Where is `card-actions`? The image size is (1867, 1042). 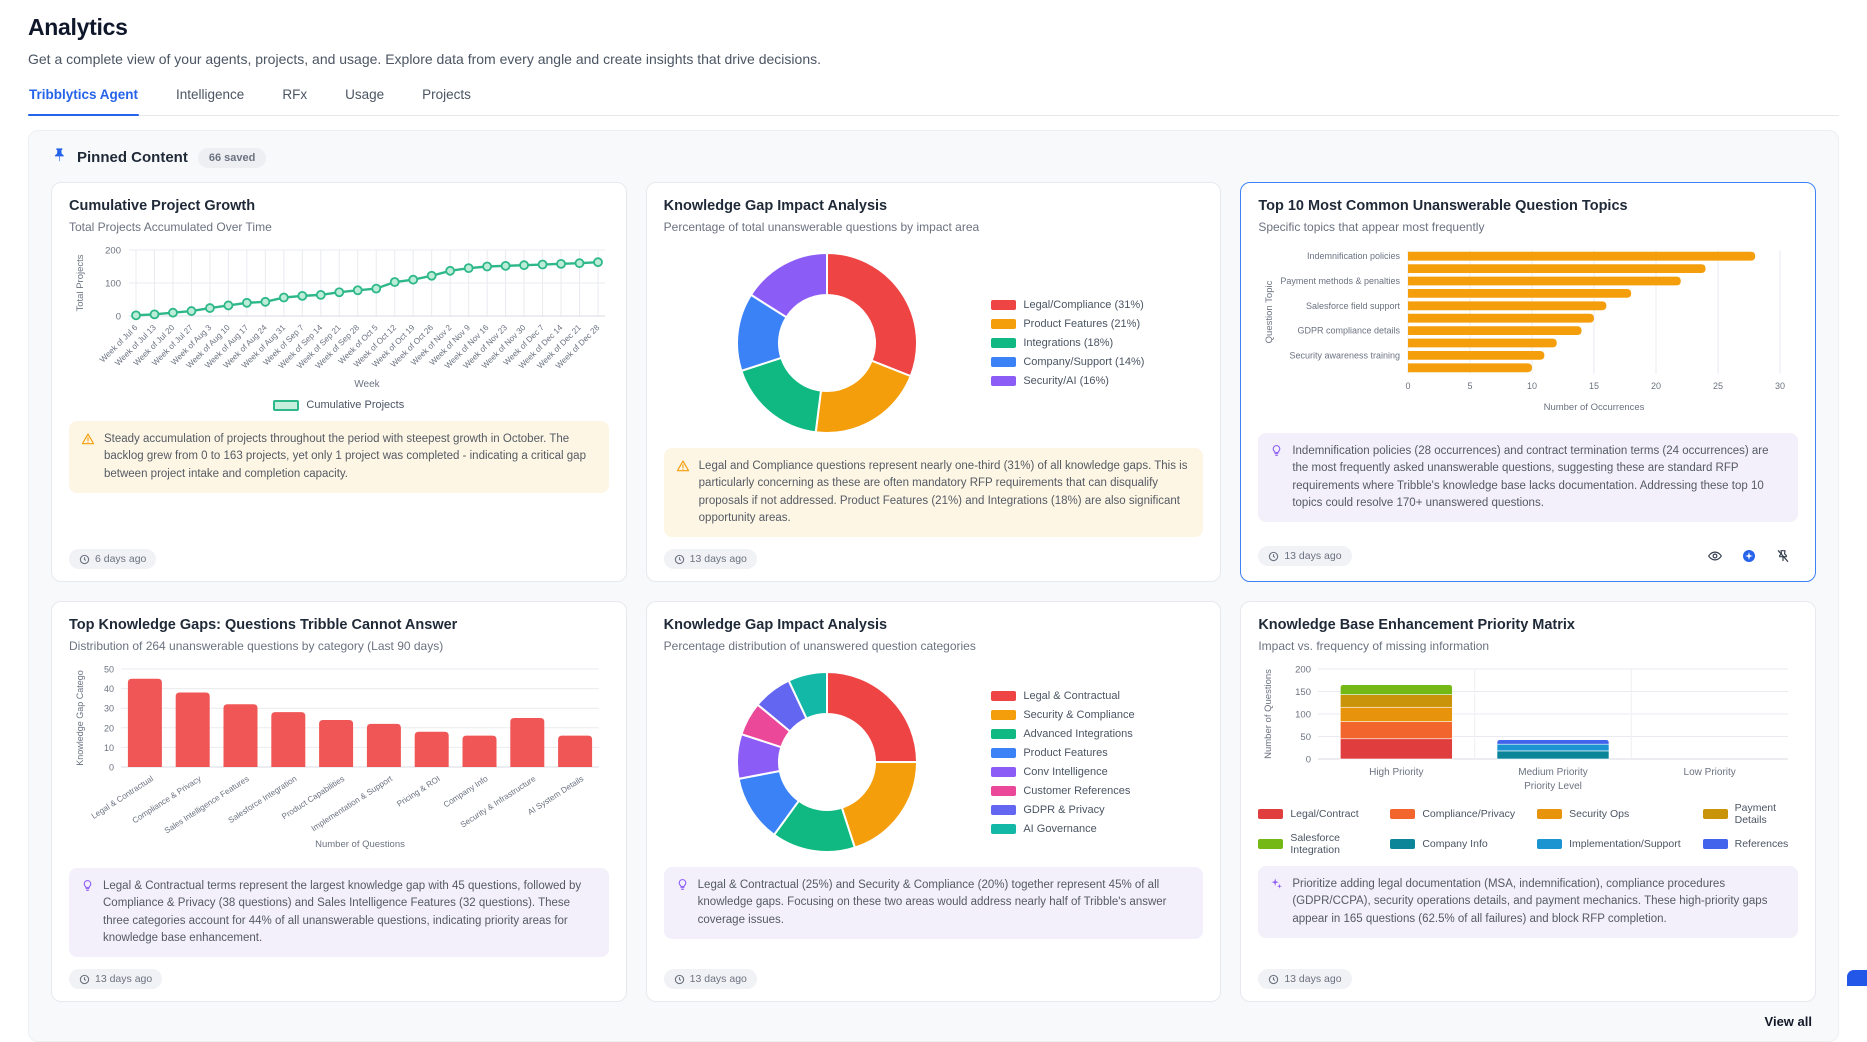
card-actions is located at coordinates (1749, 556).